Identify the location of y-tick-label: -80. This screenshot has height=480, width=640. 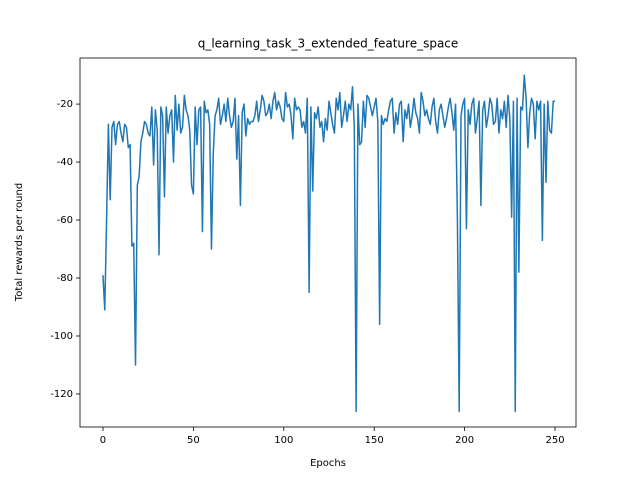
(65, 278).